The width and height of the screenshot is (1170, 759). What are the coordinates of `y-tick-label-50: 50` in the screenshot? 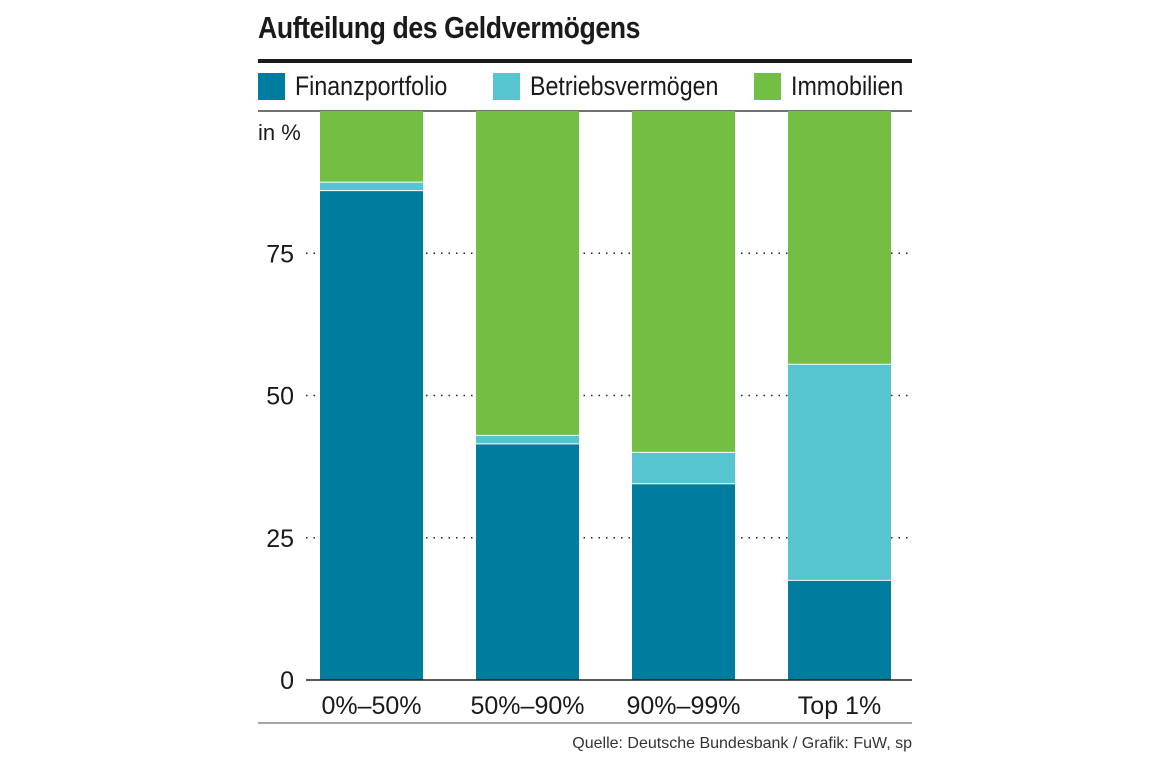 It's located at (280, 397).